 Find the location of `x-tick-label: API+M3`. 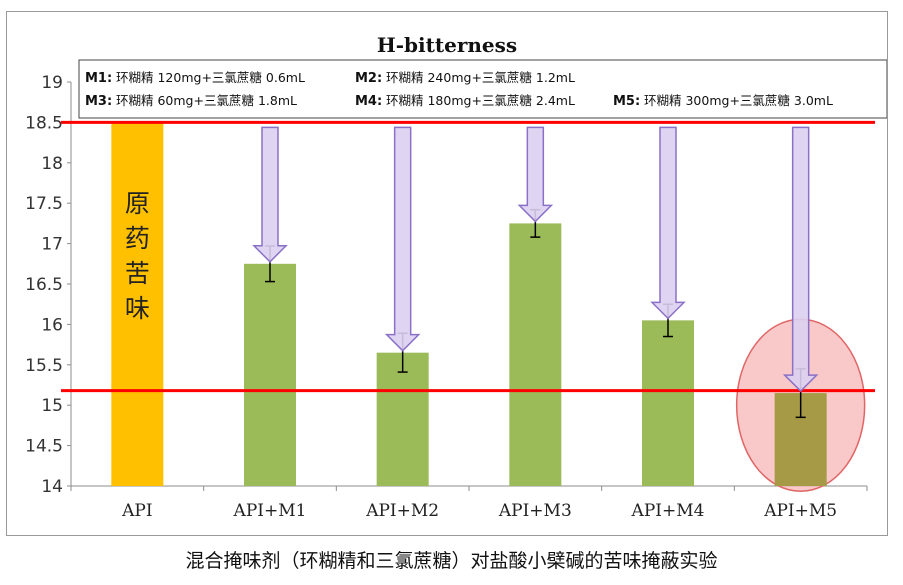

x-tick-label: API+M3 is located at coordinates (535, 511).